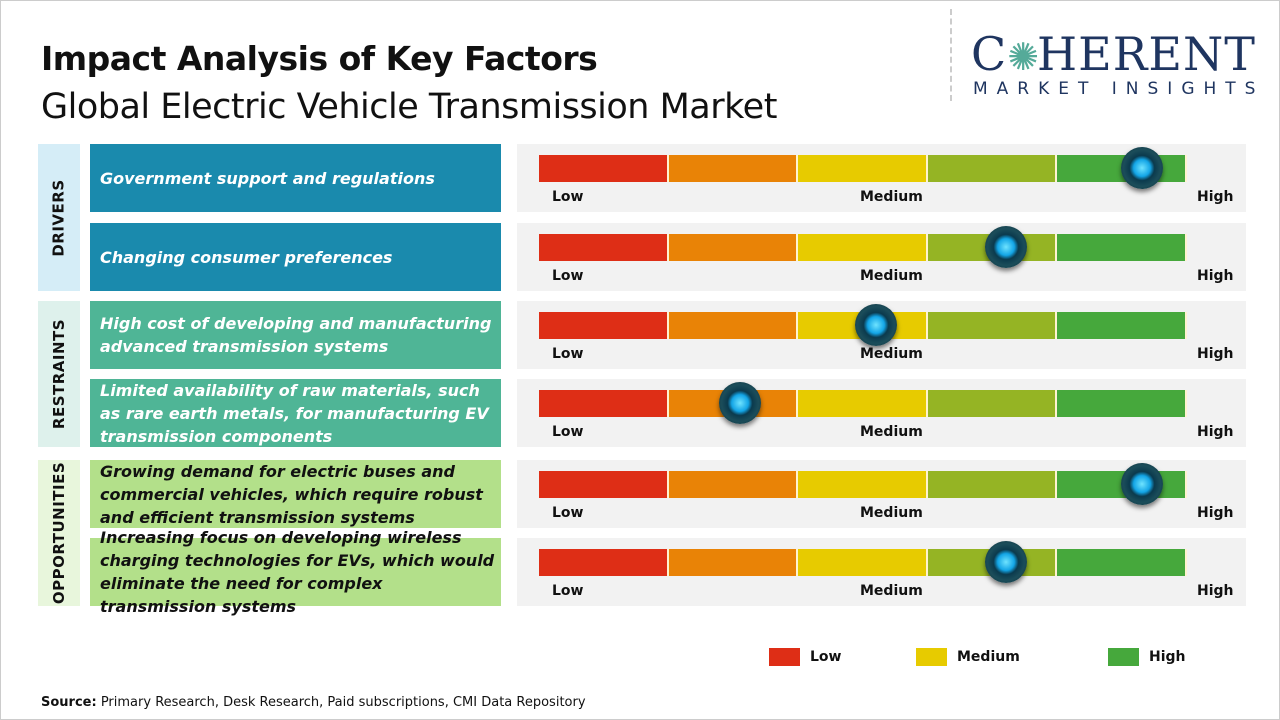 The width and height of the screenshot is (1280, 720). What do you see at coordinates (1113, 54) in the screenshot?
I see `logo: C✺HERENT` at bounding box center [1113, 54].